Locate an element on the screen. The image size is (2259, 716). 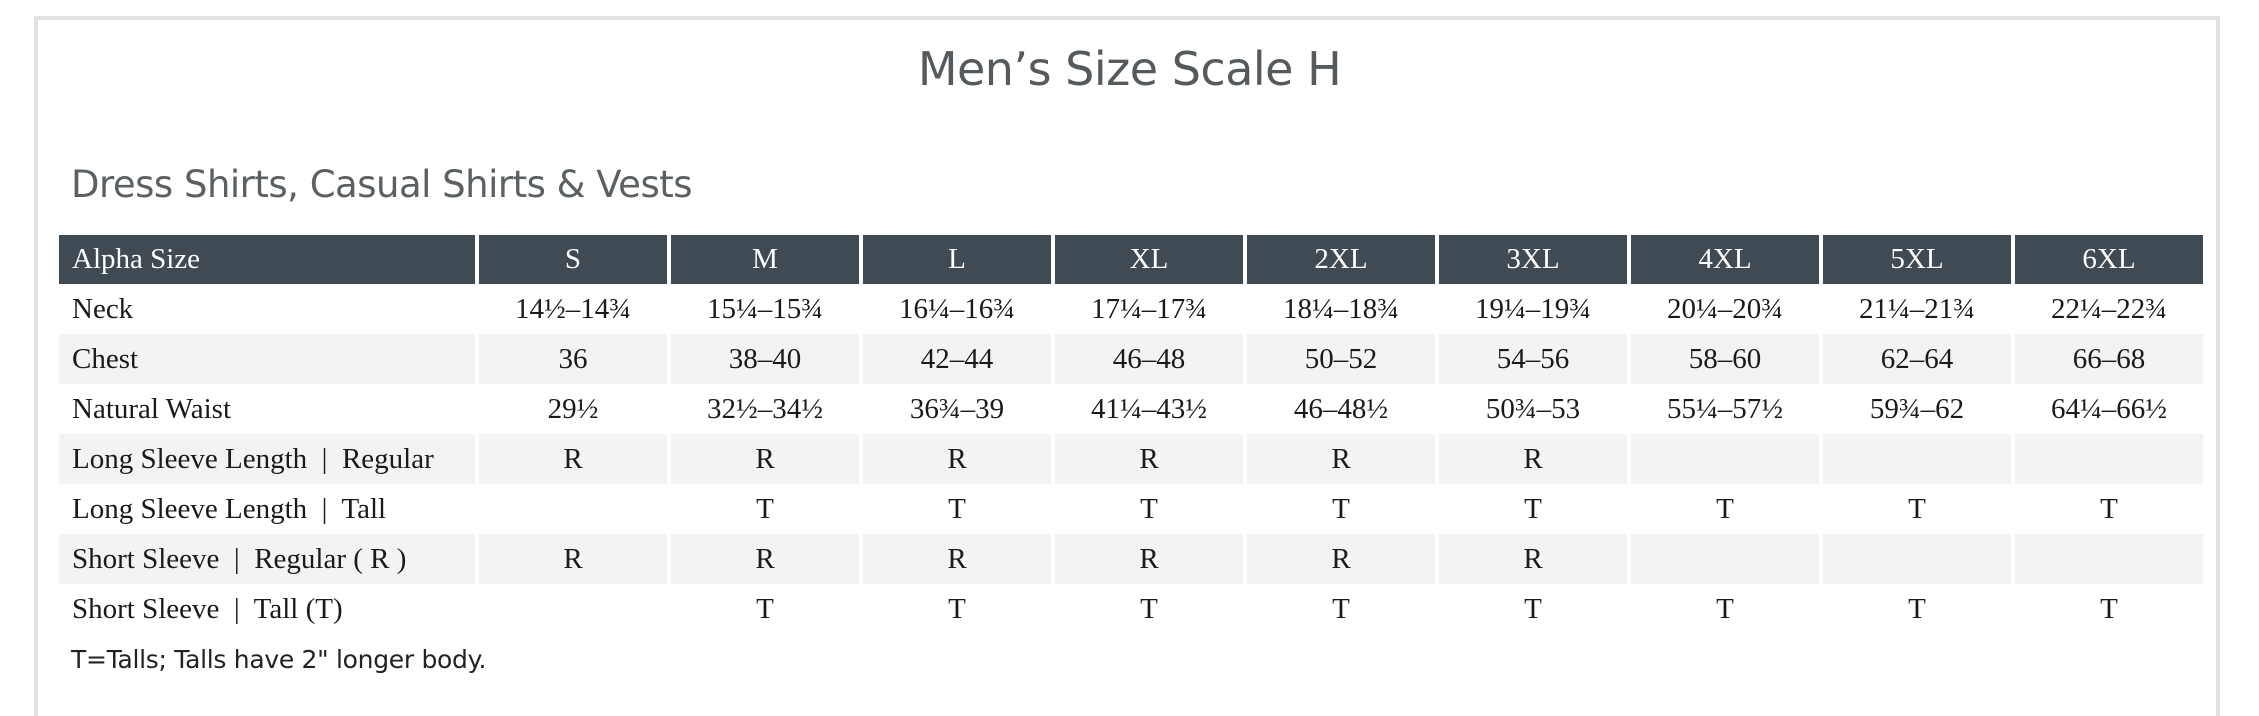
header-cell-l: L is located at coordinates (955, 259).